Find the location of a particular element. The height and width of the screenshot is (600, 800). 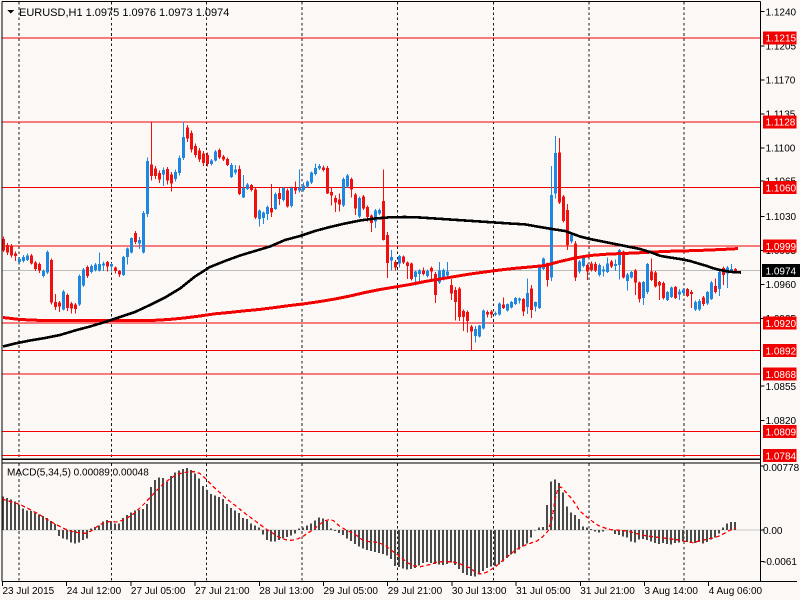

svg-text: -0.0061 is located at coordinates (780, 562).